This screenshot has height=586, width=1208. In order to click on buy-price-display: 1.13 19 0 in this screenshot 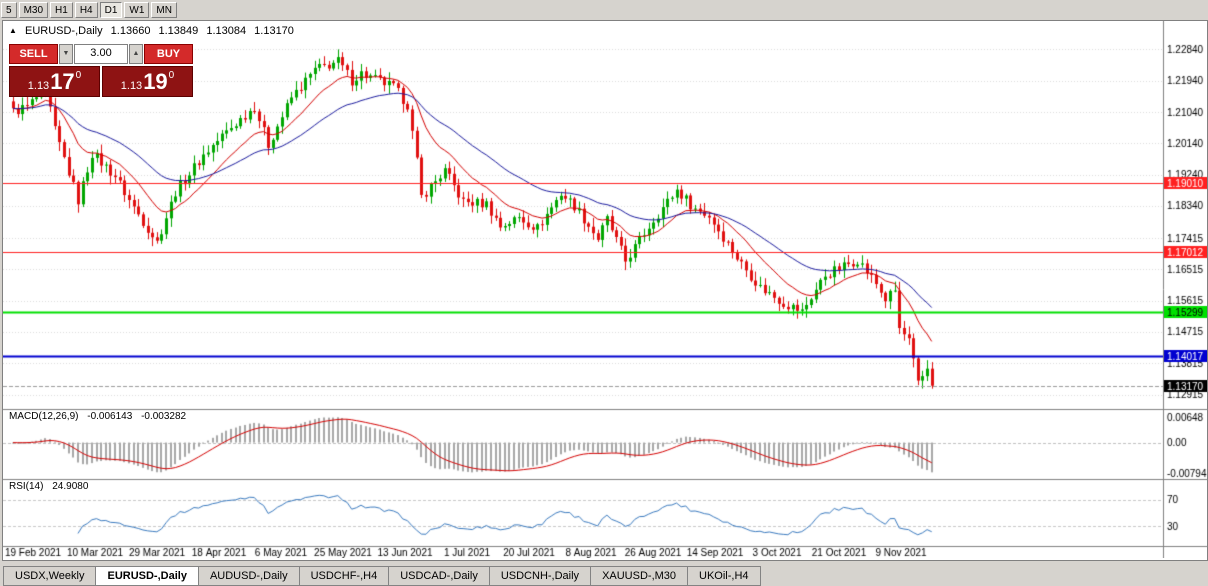, I will do `click(147, 81)`.